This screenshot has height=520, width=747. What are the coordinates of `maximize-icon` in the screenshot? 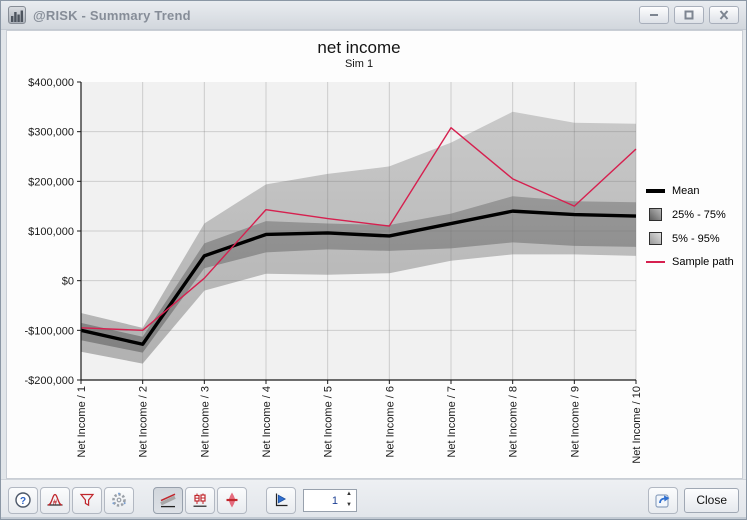 It's located at (689, 15).